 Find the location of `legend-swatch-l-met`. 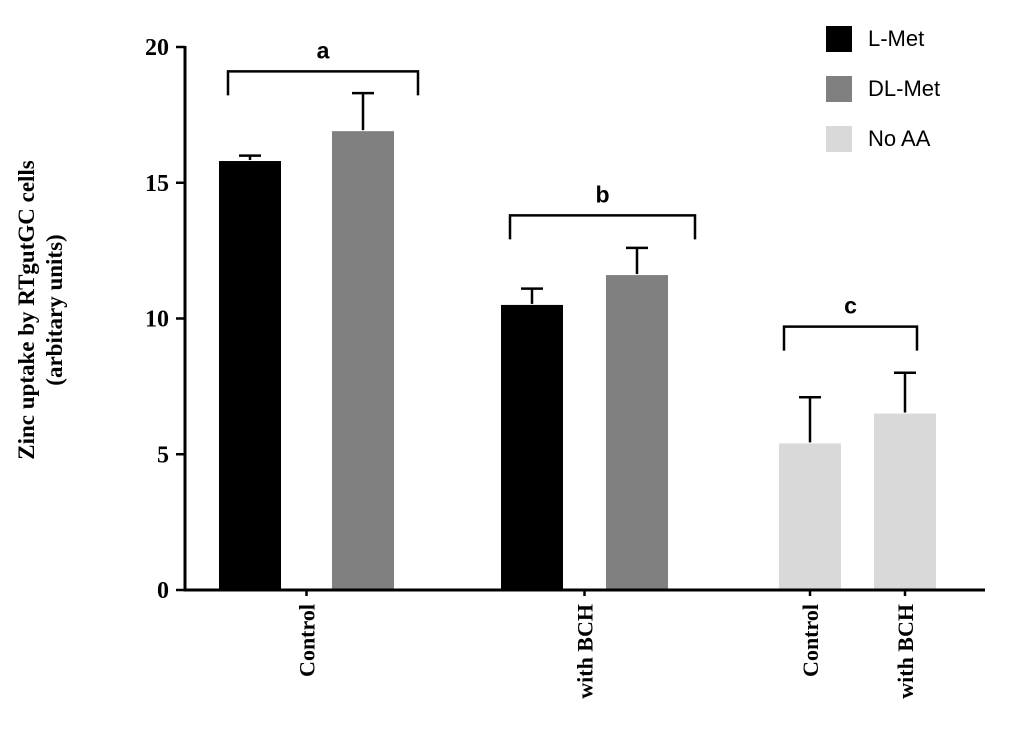

legend-swatch-l-met is located at coordinates (839, 39).